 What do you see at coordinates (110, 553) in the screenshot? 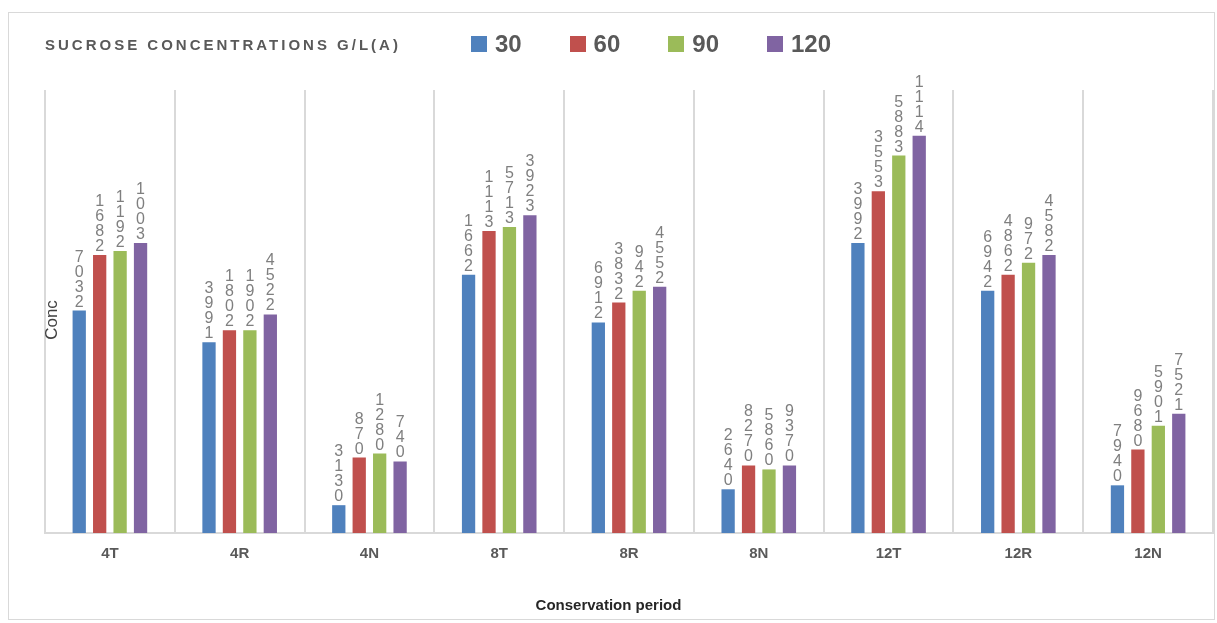
I see `x-tick-label: 4T` at bounding box center [110, 553].